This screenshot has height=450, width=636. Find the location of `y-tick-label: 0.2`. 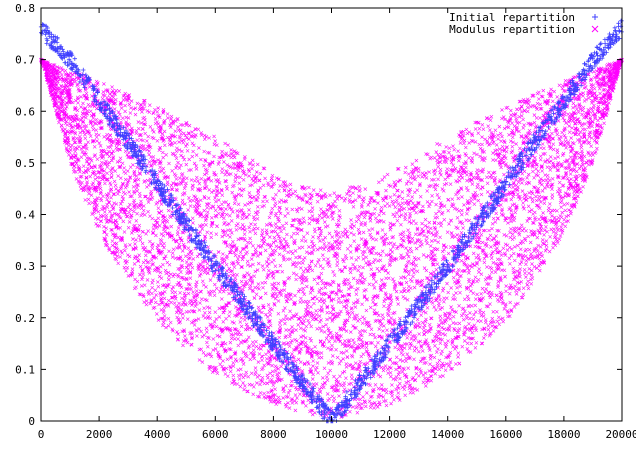

y-tick-label: 0.2 is located at coordinates (25, 318).